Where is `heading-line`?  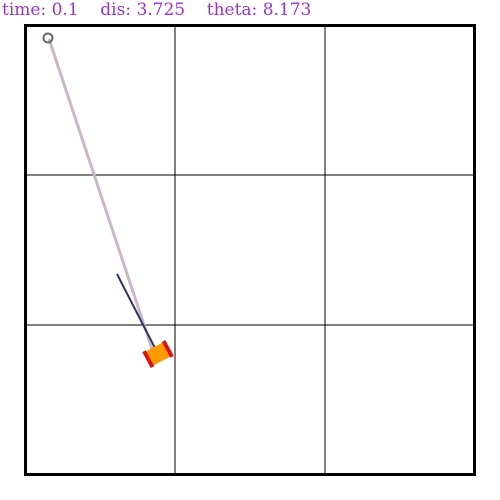 heading-line is located at coordinates (136, 312).